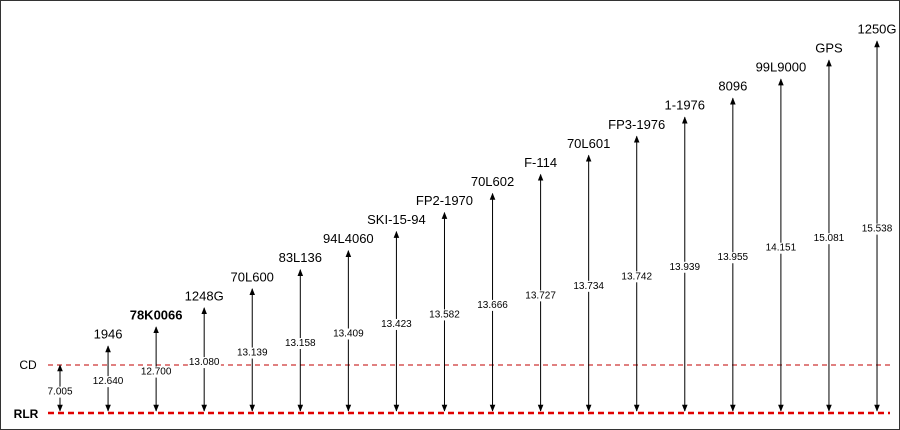 This screenshot has height=430, width=900. What do you see at coordinates (26, 414) in the screenshot?
I see `rlr-label: RLR` at bounding box center [26, 414].